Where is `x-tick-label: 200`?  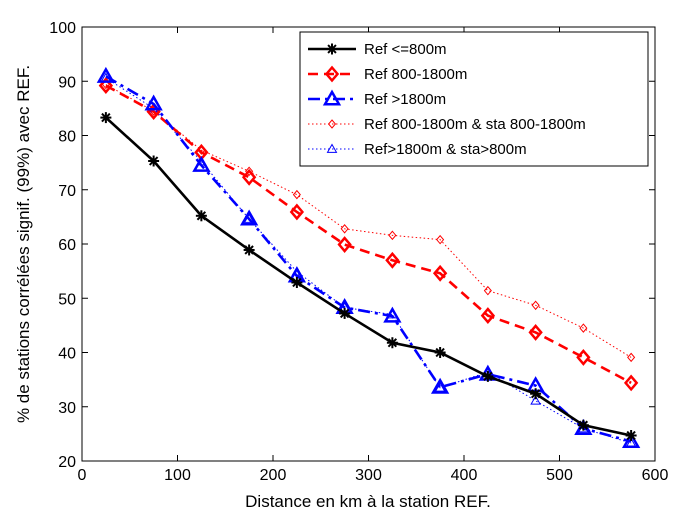
x-tick-label: 200 is located at coordinates (273, 475).